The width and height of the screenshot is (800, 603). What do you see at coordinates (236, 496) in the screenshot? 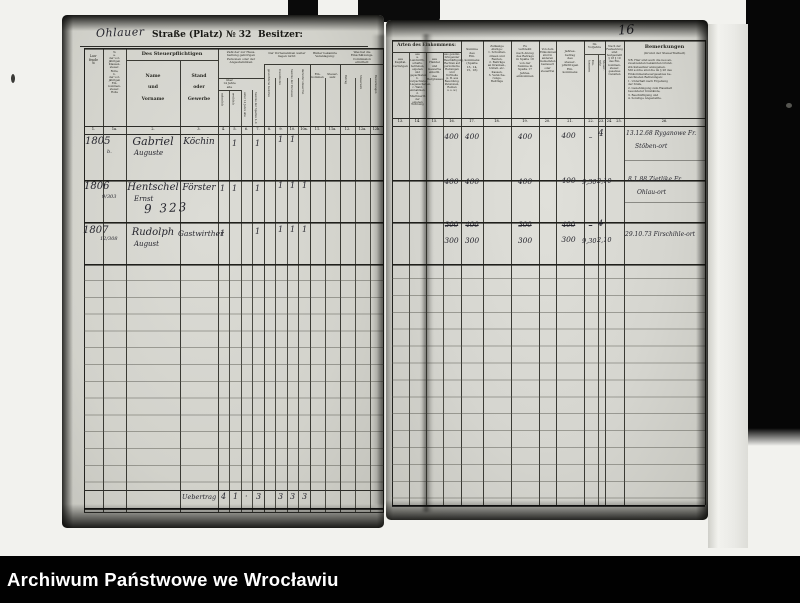
I see `summary-value: 1` at bounding box center [236, 496].